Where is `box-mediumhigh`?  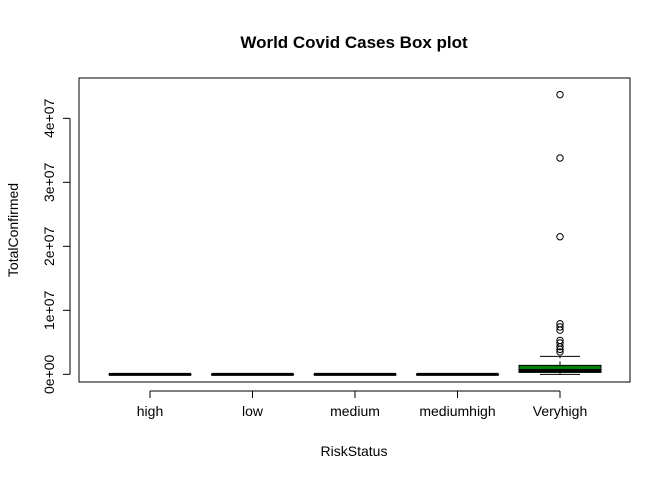
box-mediumhigh is located at coordinates (457, 374).